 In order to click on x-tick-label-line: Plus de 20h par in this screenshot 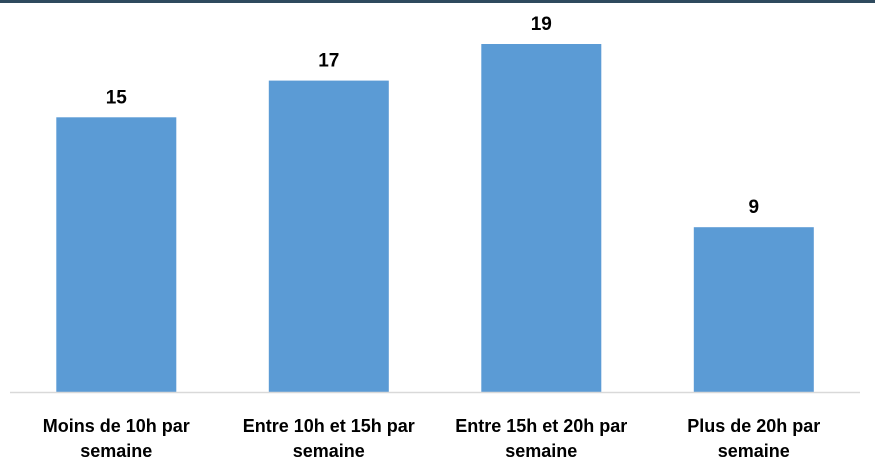, I will do `click(753, 426)`.